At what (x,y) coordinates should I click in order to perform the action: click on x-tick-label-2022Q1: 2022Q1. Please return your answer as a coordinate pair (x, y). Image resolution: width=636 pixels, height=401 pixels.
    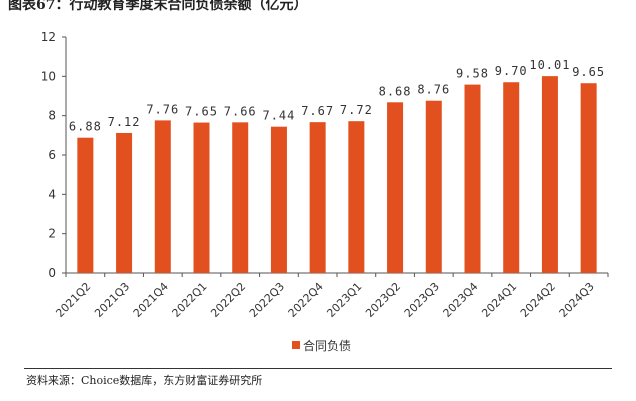
    Looking at the image, I should click on (190, 300).